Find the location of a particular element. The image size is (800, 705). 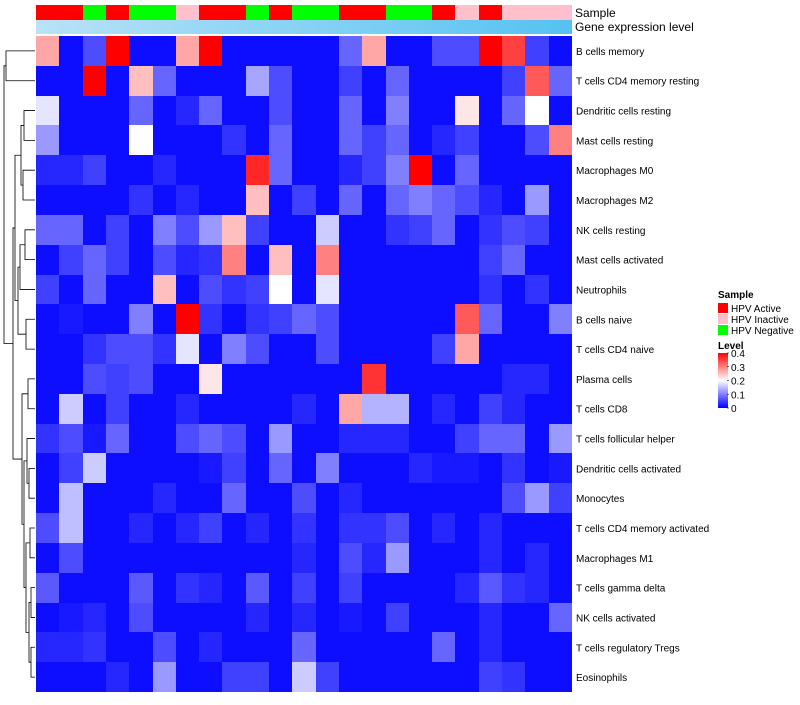

annotation-label-sample: Sample is located at coordinates (595, 13).